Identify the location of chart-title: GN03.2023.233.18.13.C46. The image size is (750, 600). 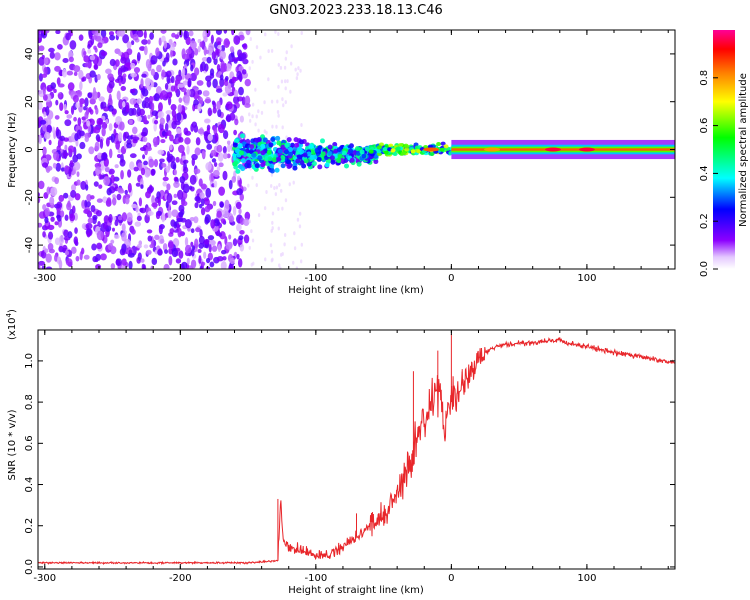
(356, 10).